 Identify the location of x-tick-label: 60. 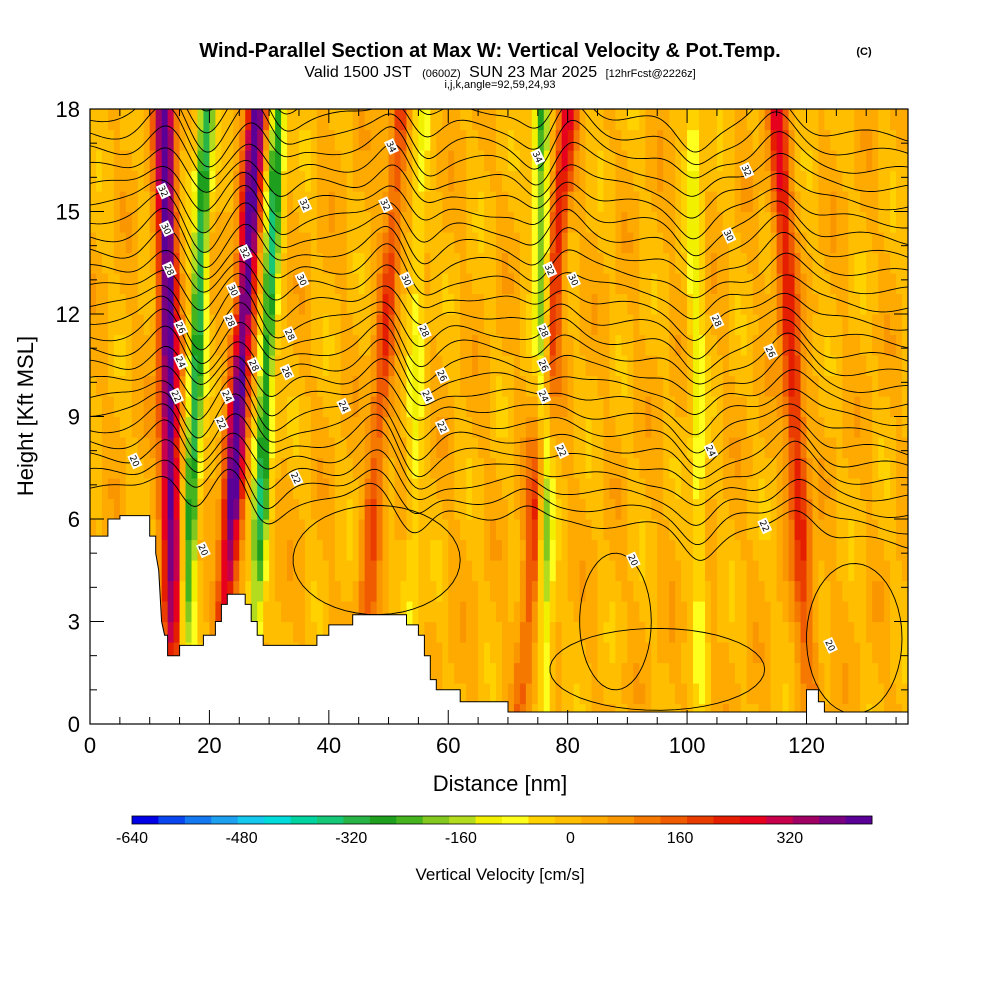
(448, 745).